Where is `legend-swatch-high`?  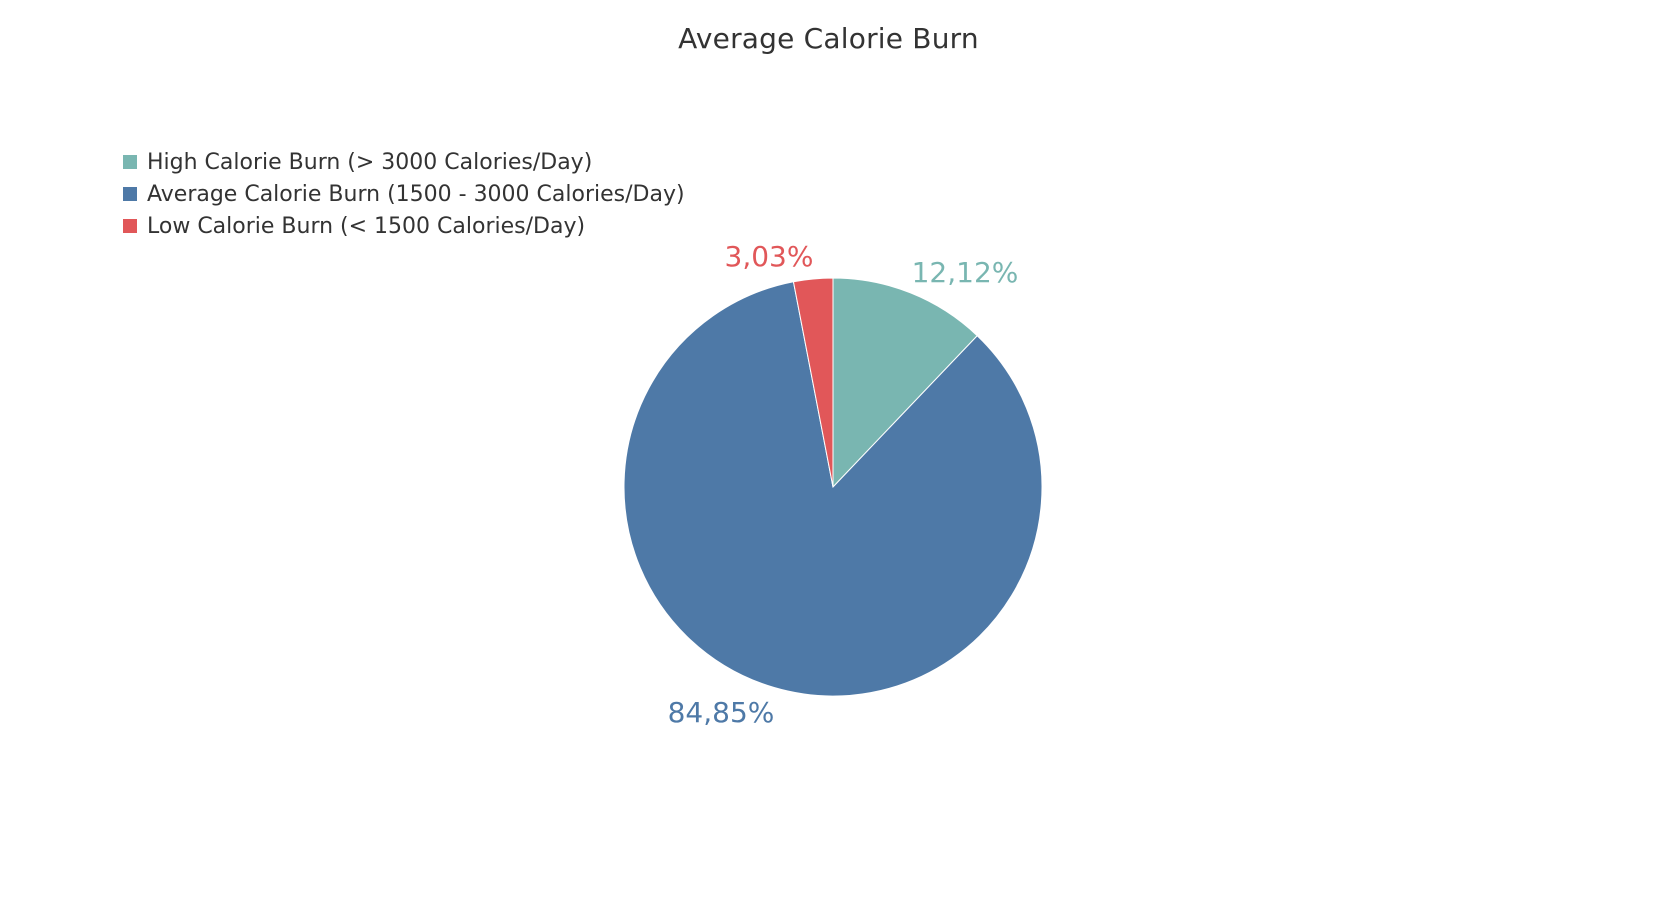
legend-swatch-high is located at coordinates (130, 162).